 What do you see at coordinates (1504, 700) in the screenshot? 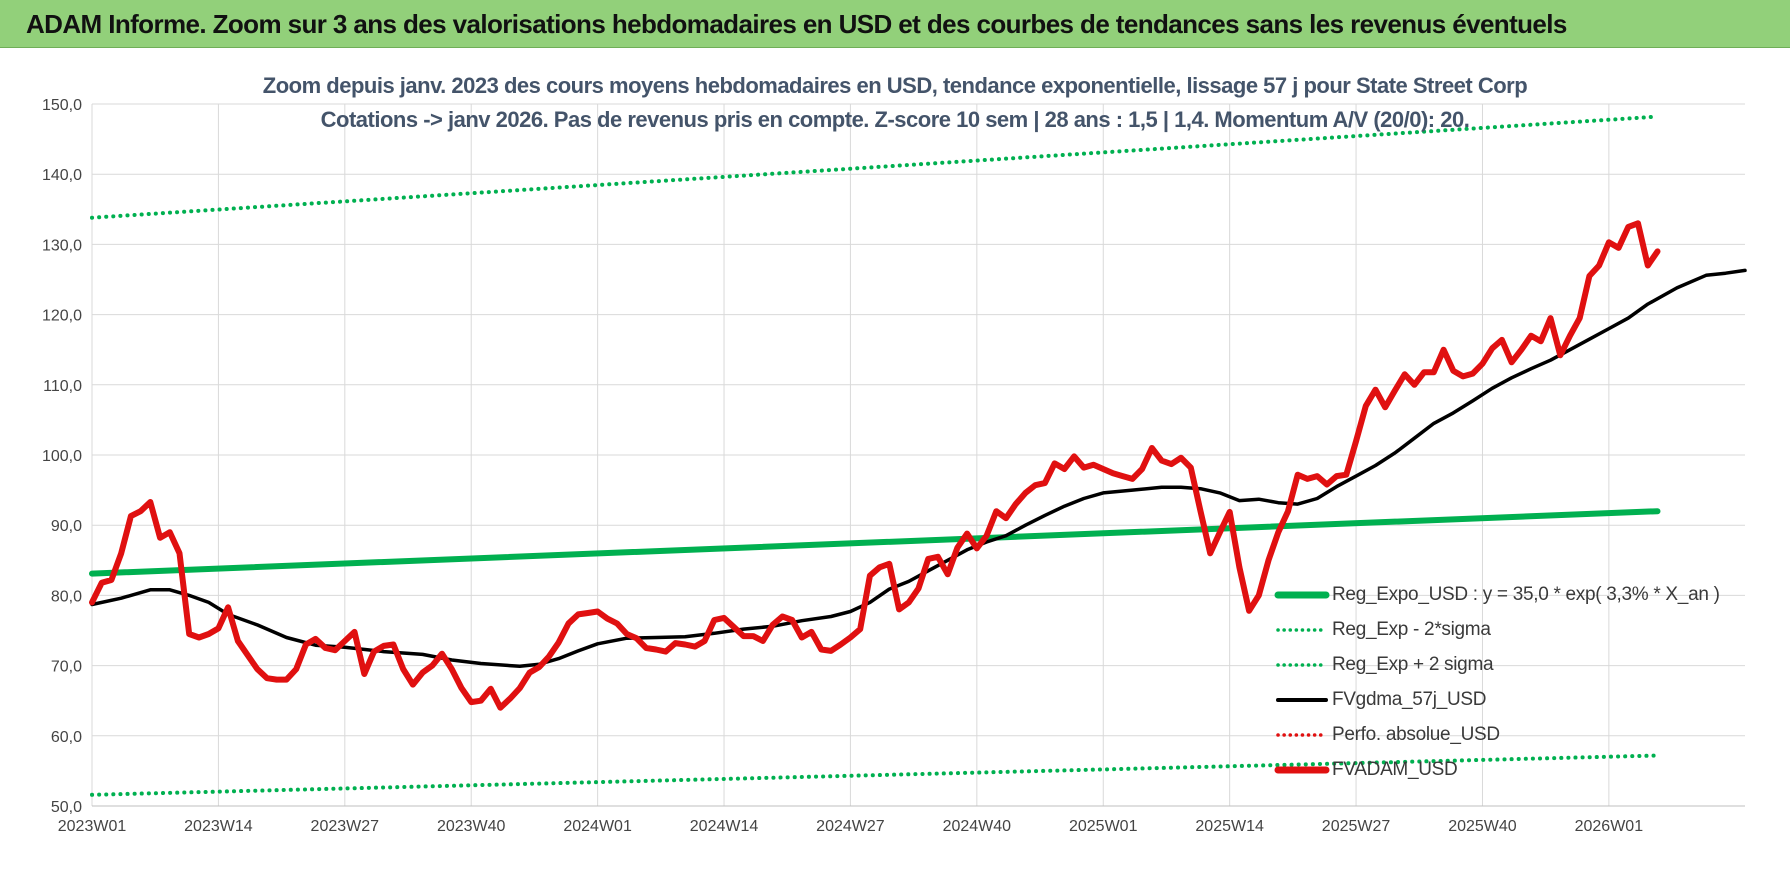
I see `legend-item: FVgdma_57j_USD` at bounding box center [1504, 700].